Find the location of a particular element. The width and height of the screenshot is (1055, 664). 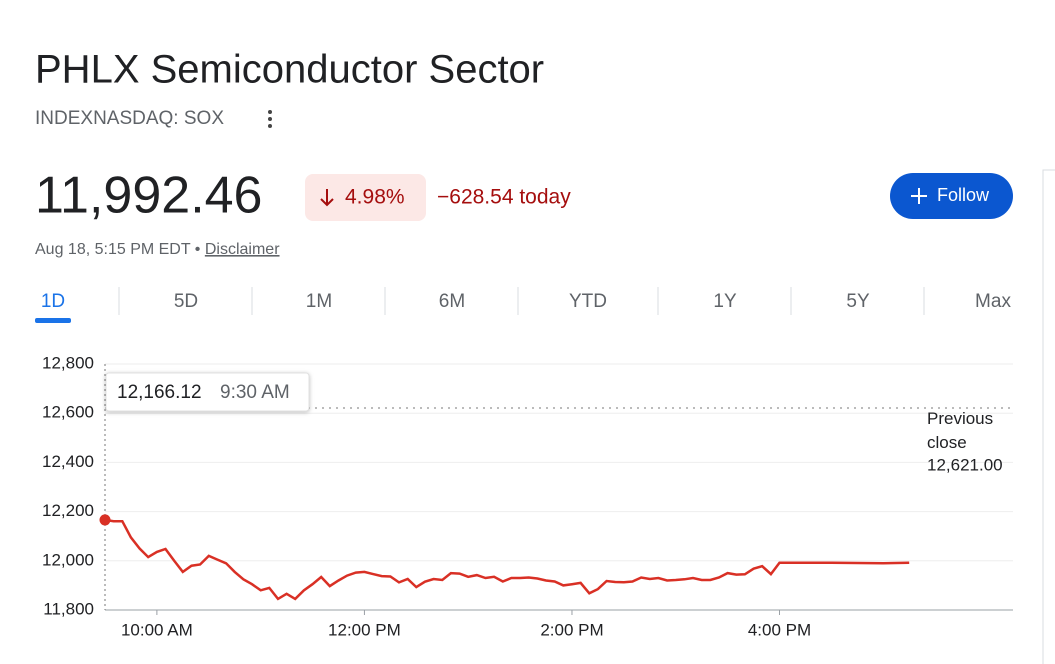

x-tick-label: 10:00 AM is located at coordinates (157, 629).